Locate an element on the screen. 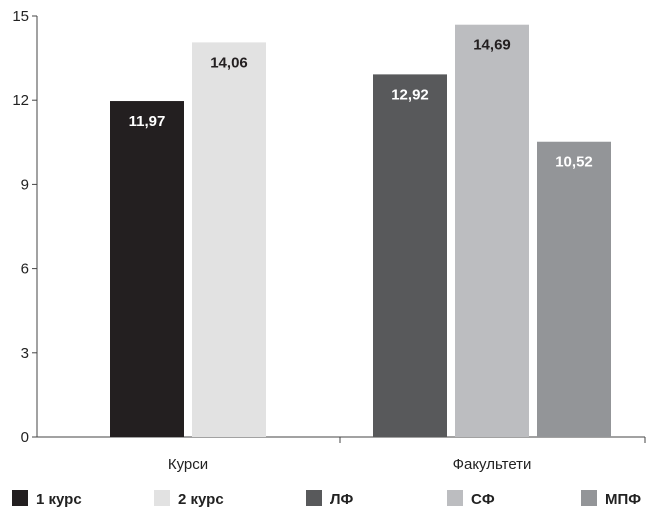 Image resolution: width=654 pixels, height=510 pixels. y-tick-label: 6 is located at coordinates (25, 269).